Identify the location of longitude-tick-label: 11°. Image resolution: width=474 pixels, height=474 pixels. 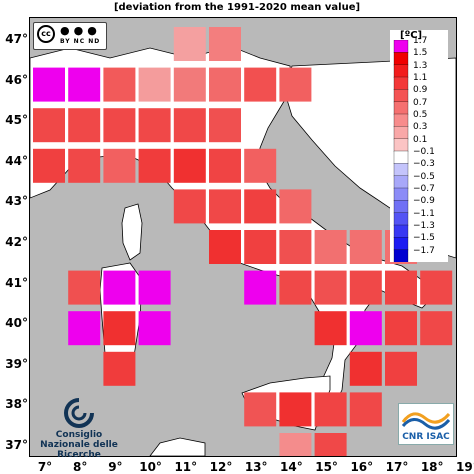
(186, 467).